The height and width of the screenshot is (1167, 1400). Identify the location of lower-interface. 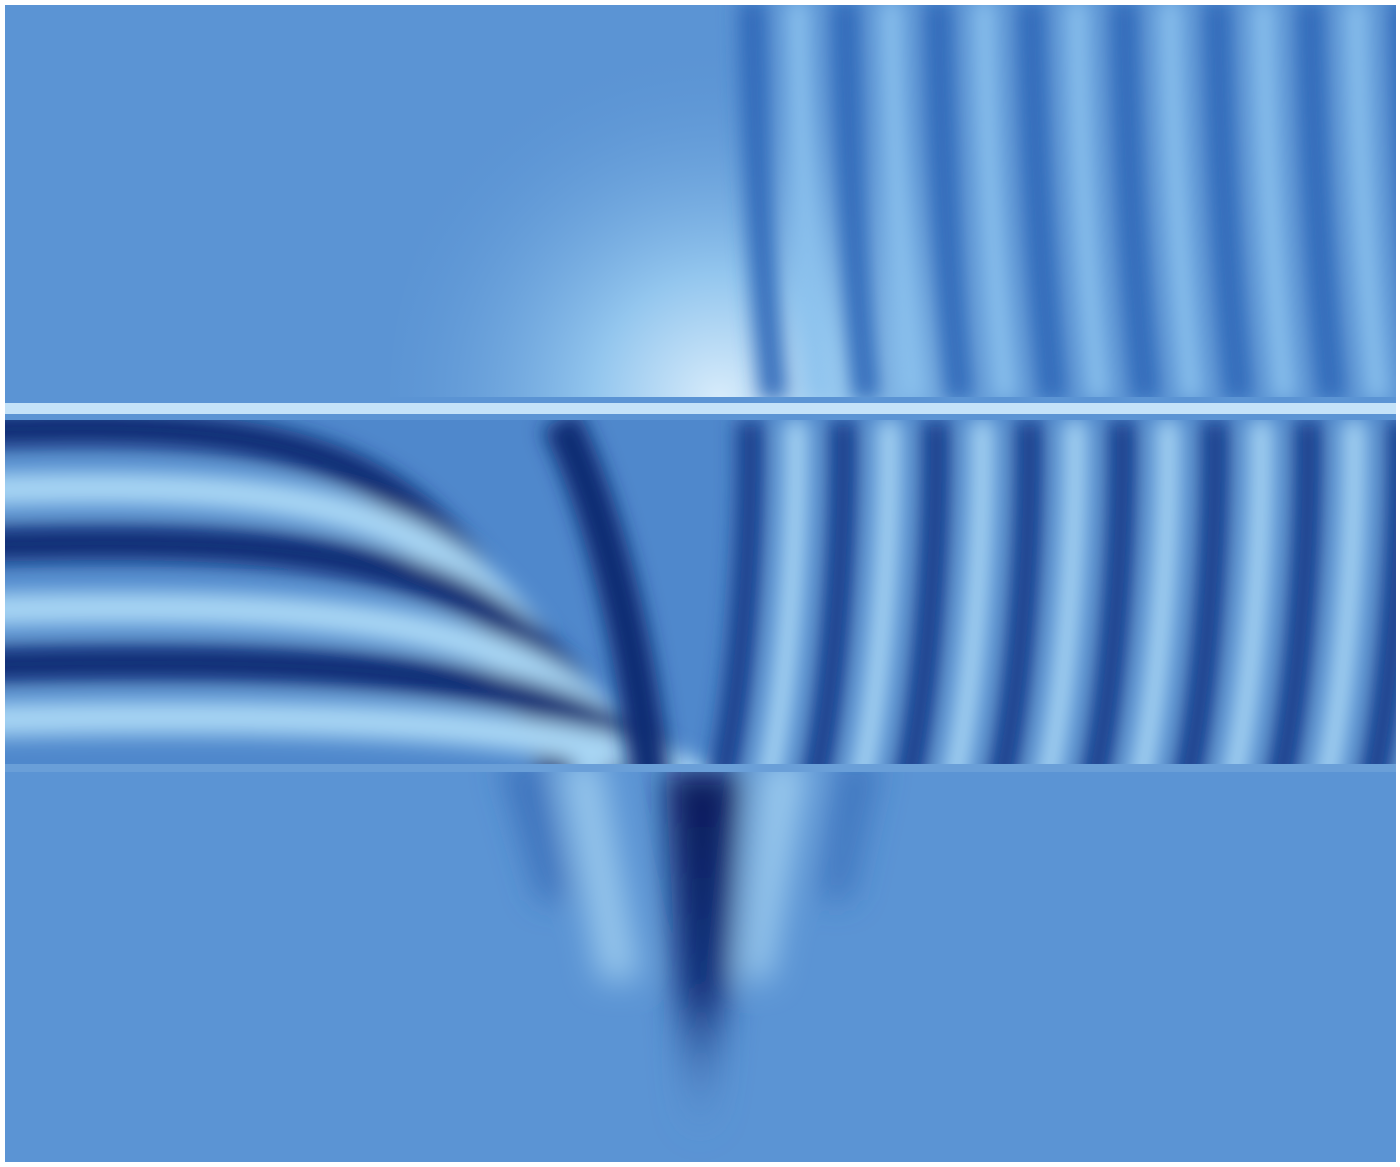
(700, 769).